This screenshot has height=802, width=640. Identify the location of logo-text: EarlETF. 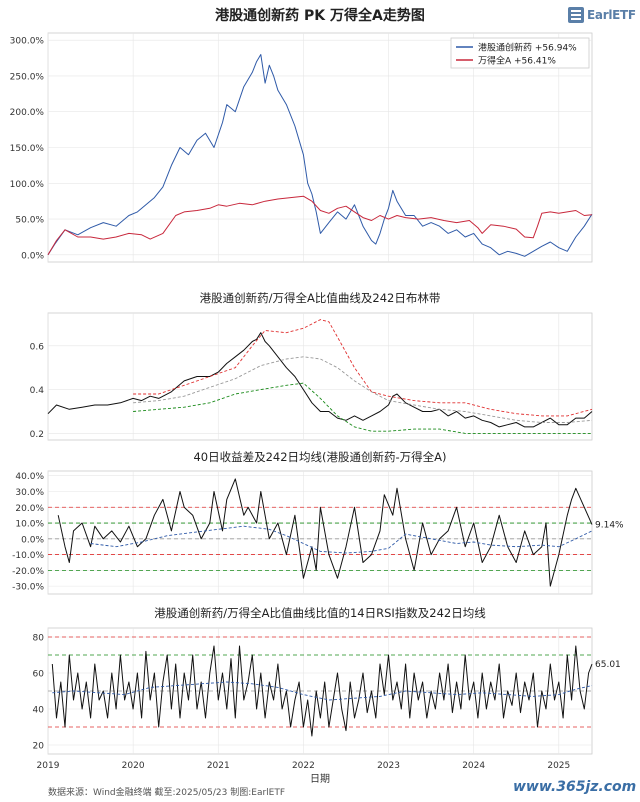
(611, 15).